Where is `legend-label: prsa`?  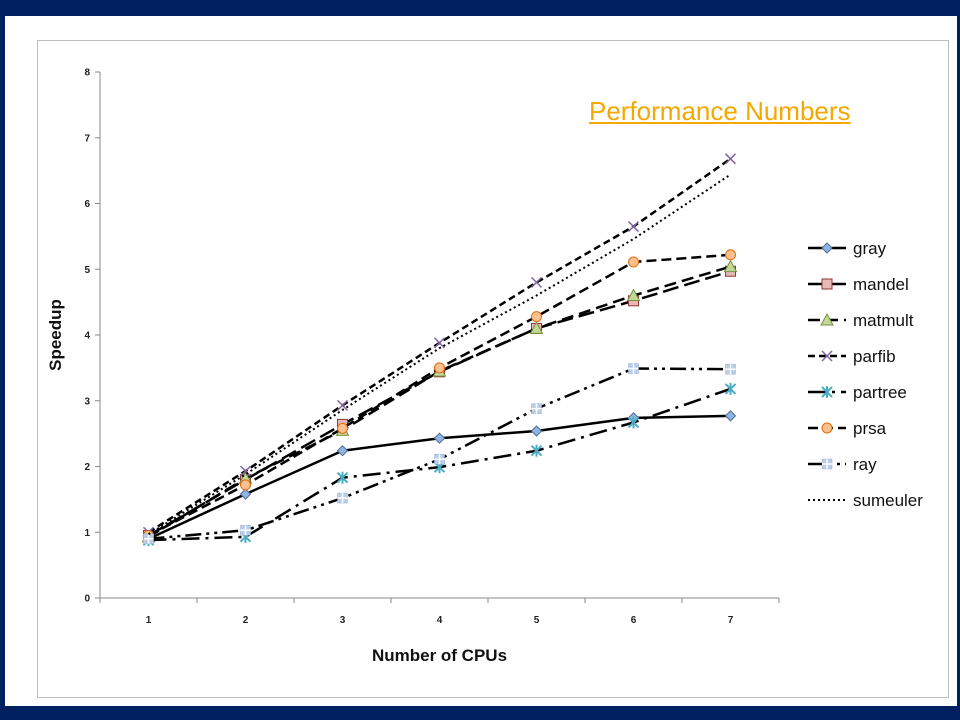
legend-label: prsa is located at coordinates (870, 428).